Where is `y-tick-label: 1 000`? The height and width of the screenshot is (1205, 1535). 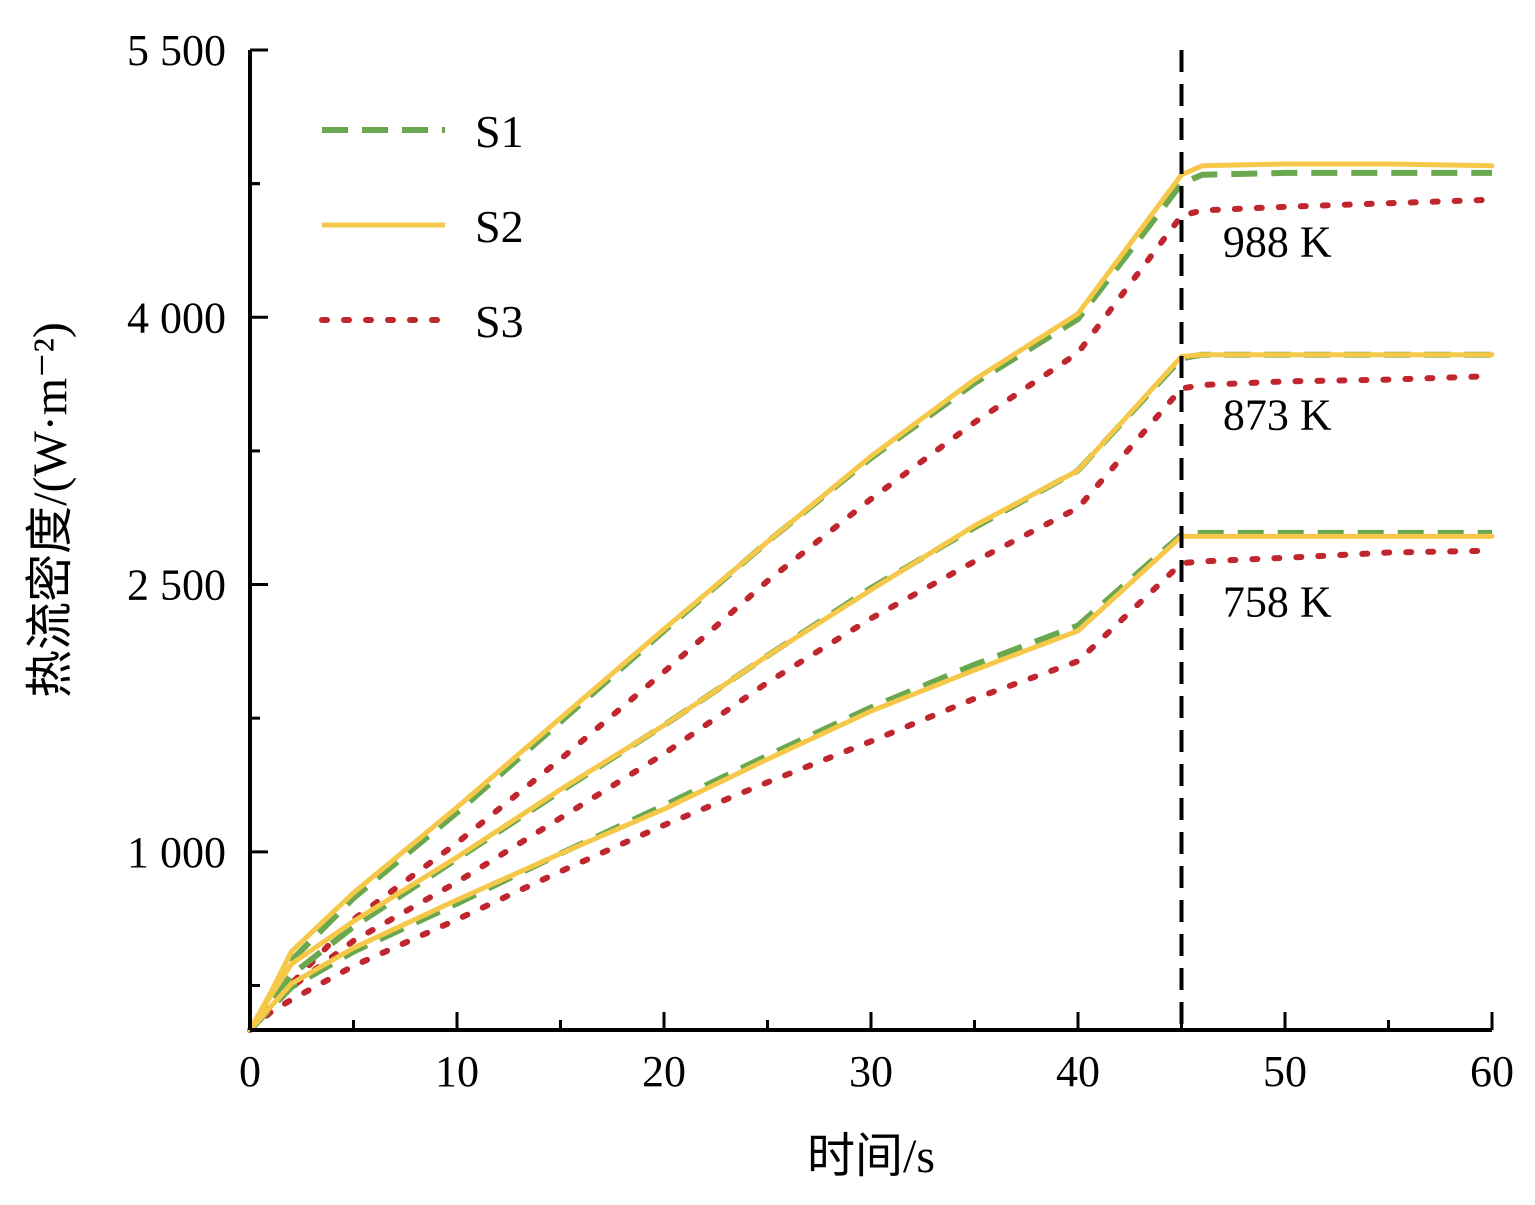 y-tick-label: 1 000 is located at coordinates (176, 852).